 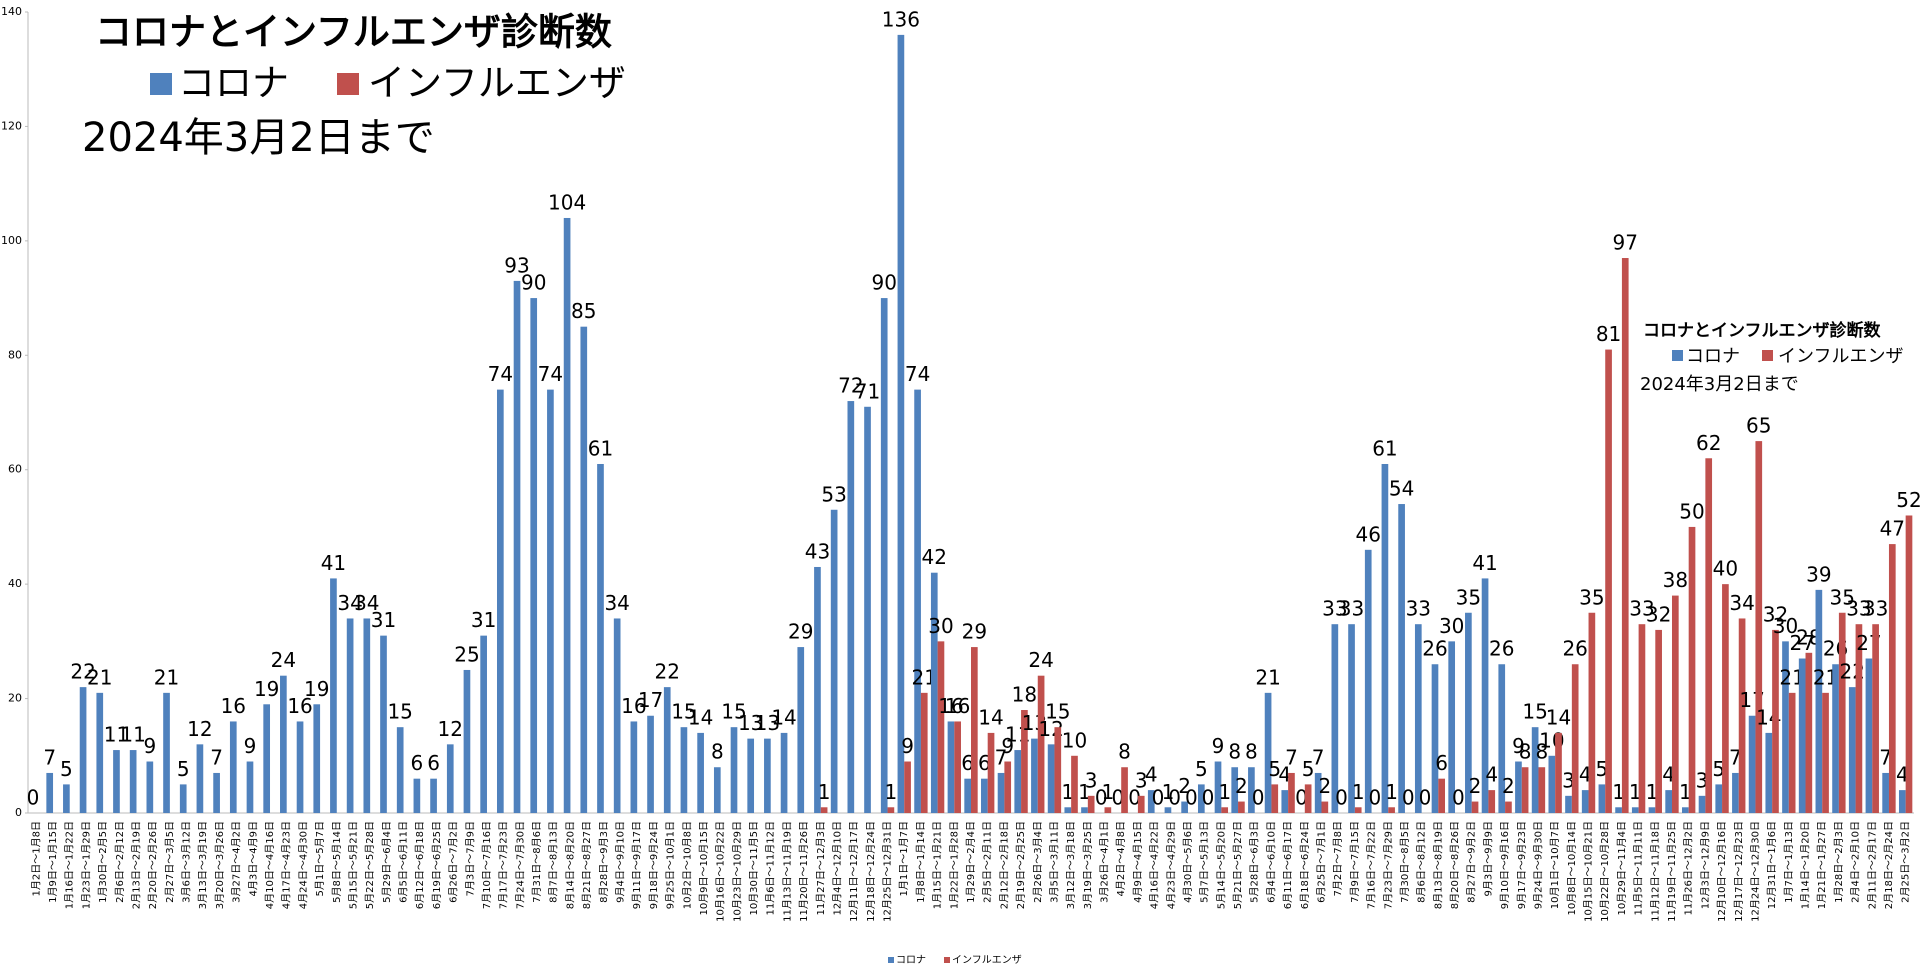 What do you see at coordinates (587, 865) in the screenshot?
I see `x-tick-label: 8月21日～8月27日` at bounding box center [587, 865].